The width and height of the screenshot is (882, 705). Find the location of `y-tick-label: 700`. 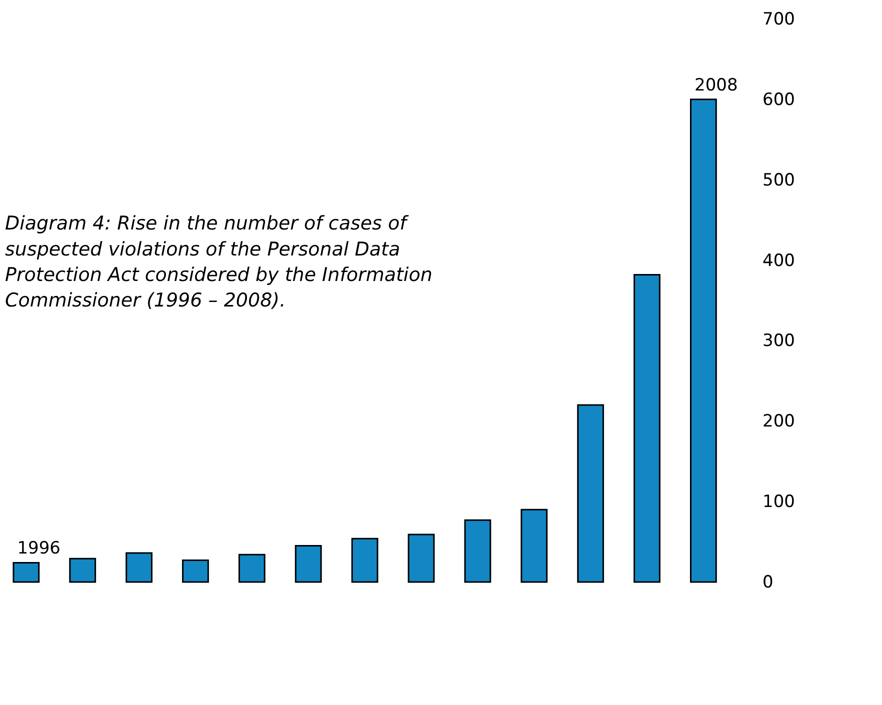

y-tick-label: 700 is located at coordinates (778, 20).